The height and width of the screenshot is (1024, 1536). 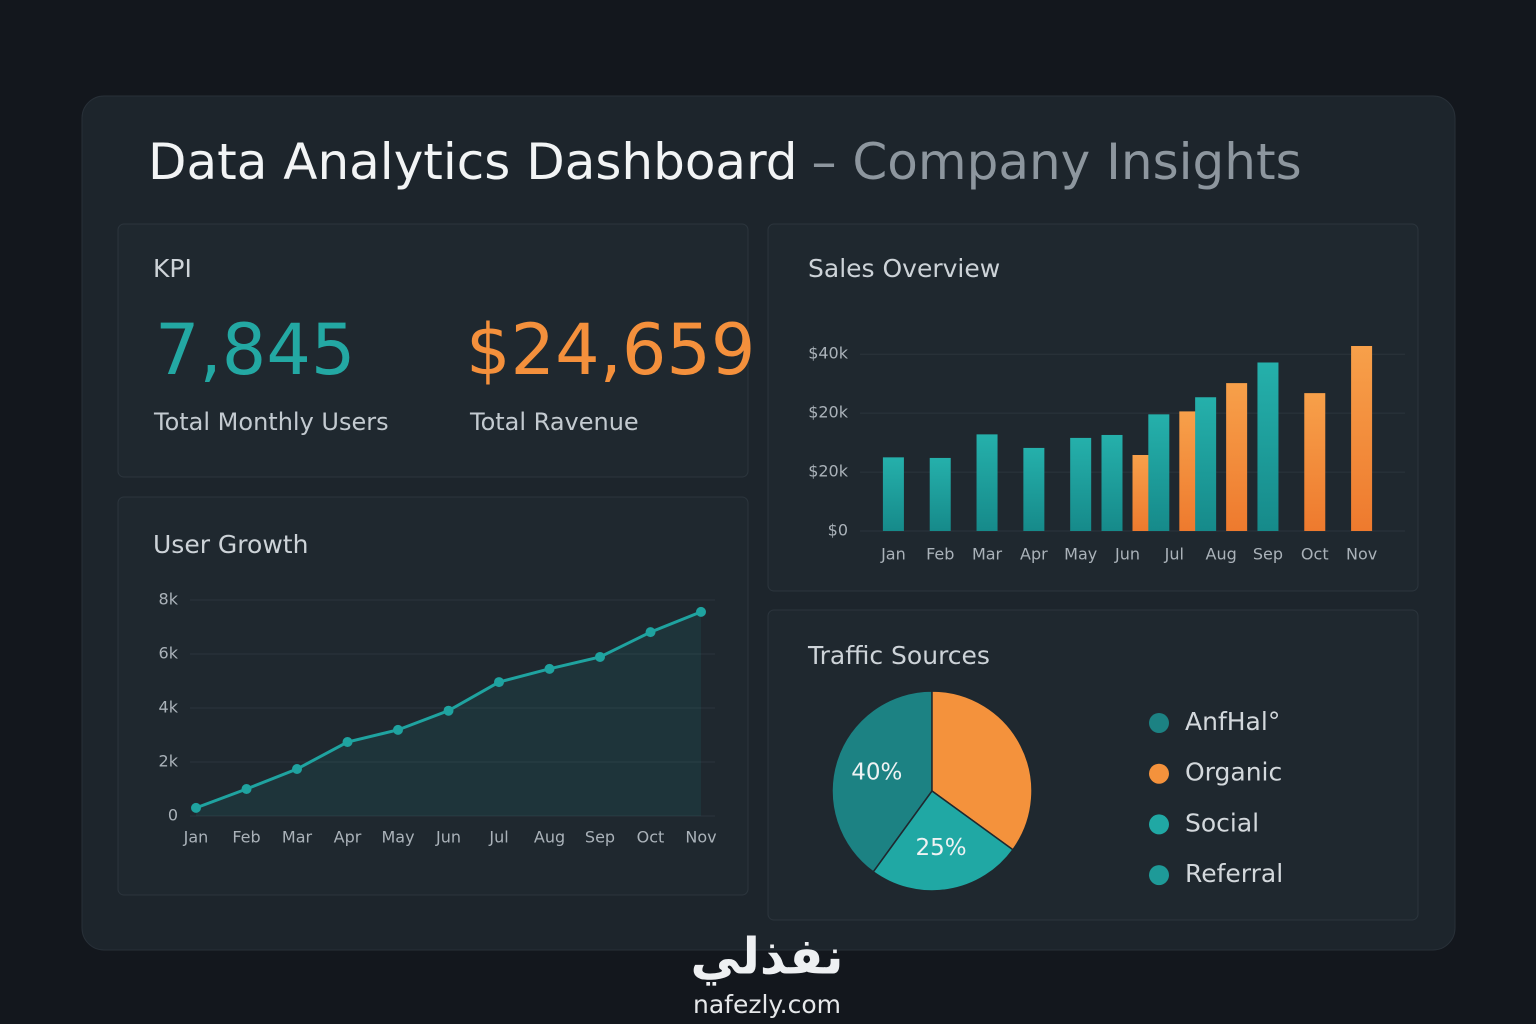 I want to click on y-tick-label: 4k, so click(x=169, y=707).